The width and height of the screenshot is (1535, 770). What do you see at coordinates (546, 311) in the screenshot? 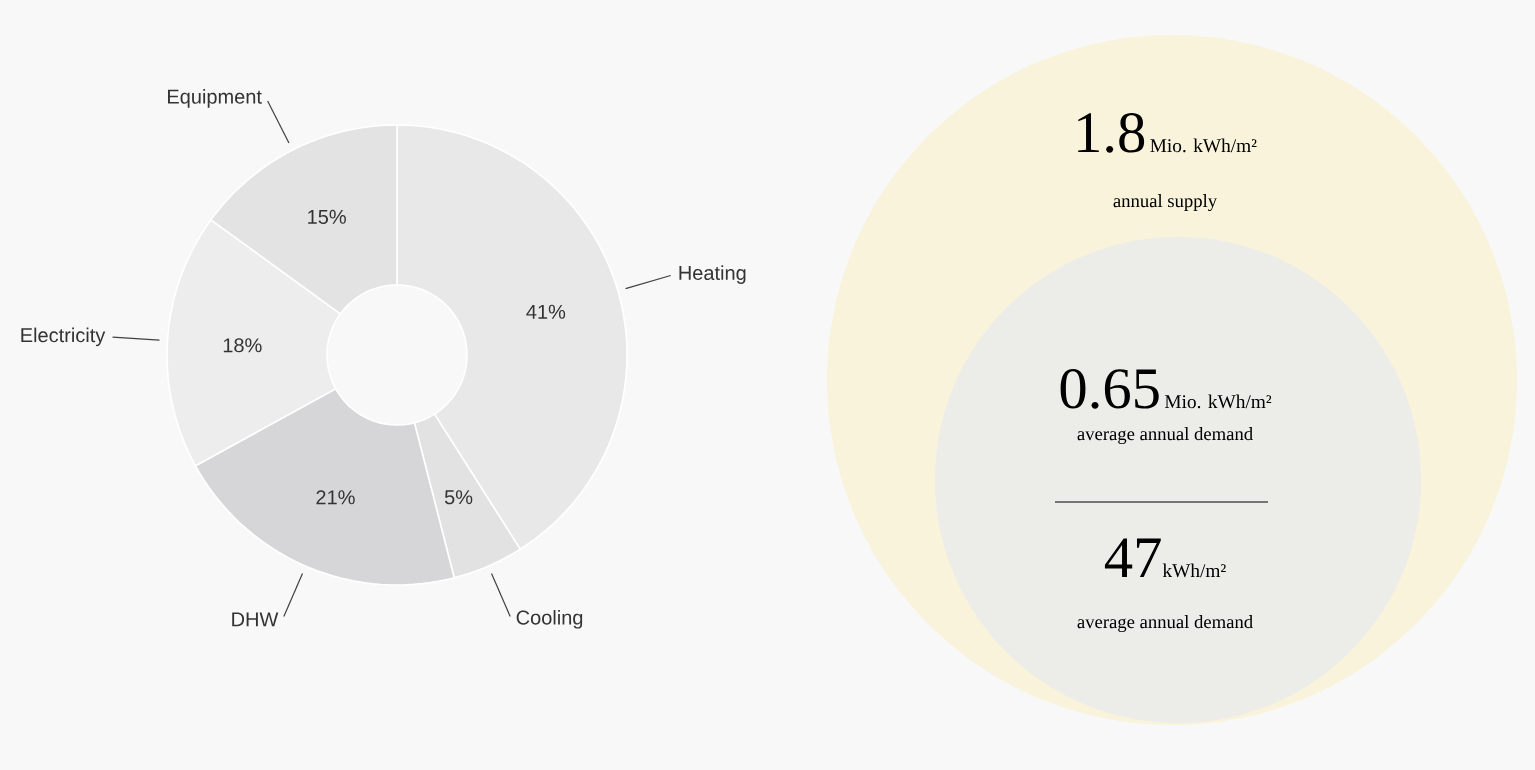
I see `data-label: 41%` at bounding box center [546, 311].